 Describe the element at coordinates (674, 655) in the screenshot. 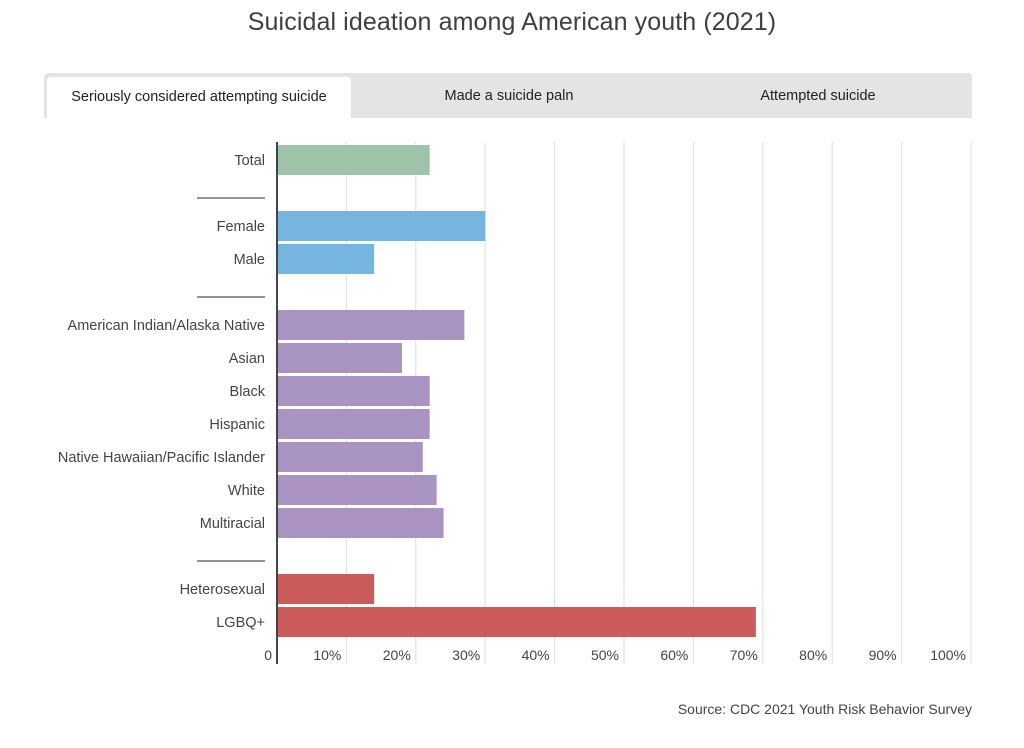

I see `x-tick-label: 60%` at that location.